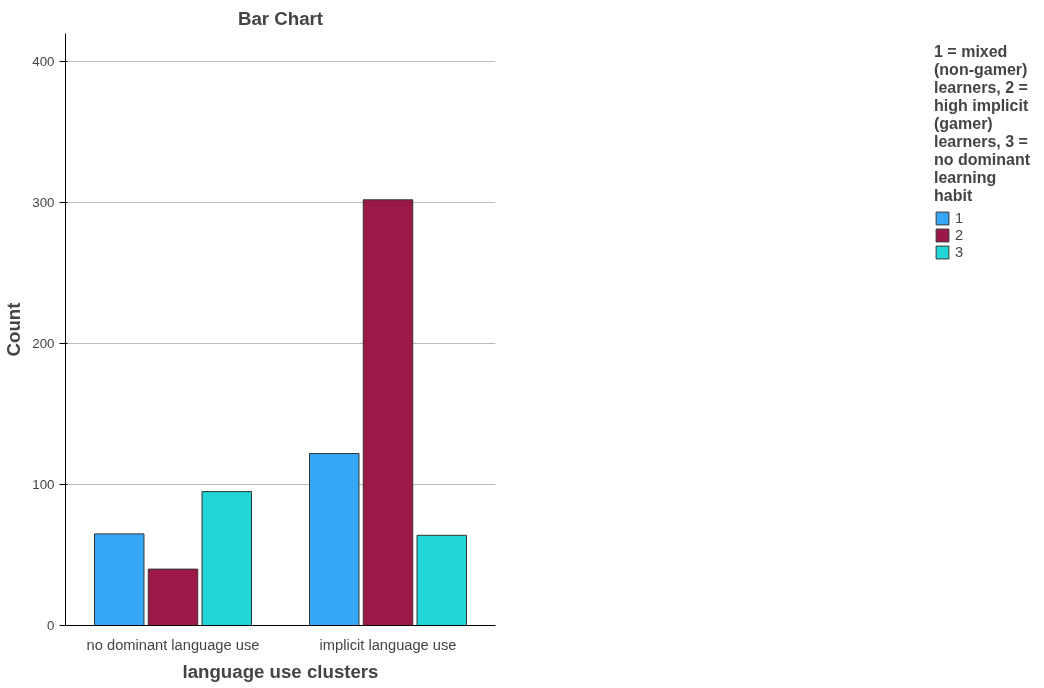 This screenshot has height=688, width=1044. What do you see at coordinates (960, 252) in the screenshot?
I see `legend-label: 3` at bounding box center [960, 252].